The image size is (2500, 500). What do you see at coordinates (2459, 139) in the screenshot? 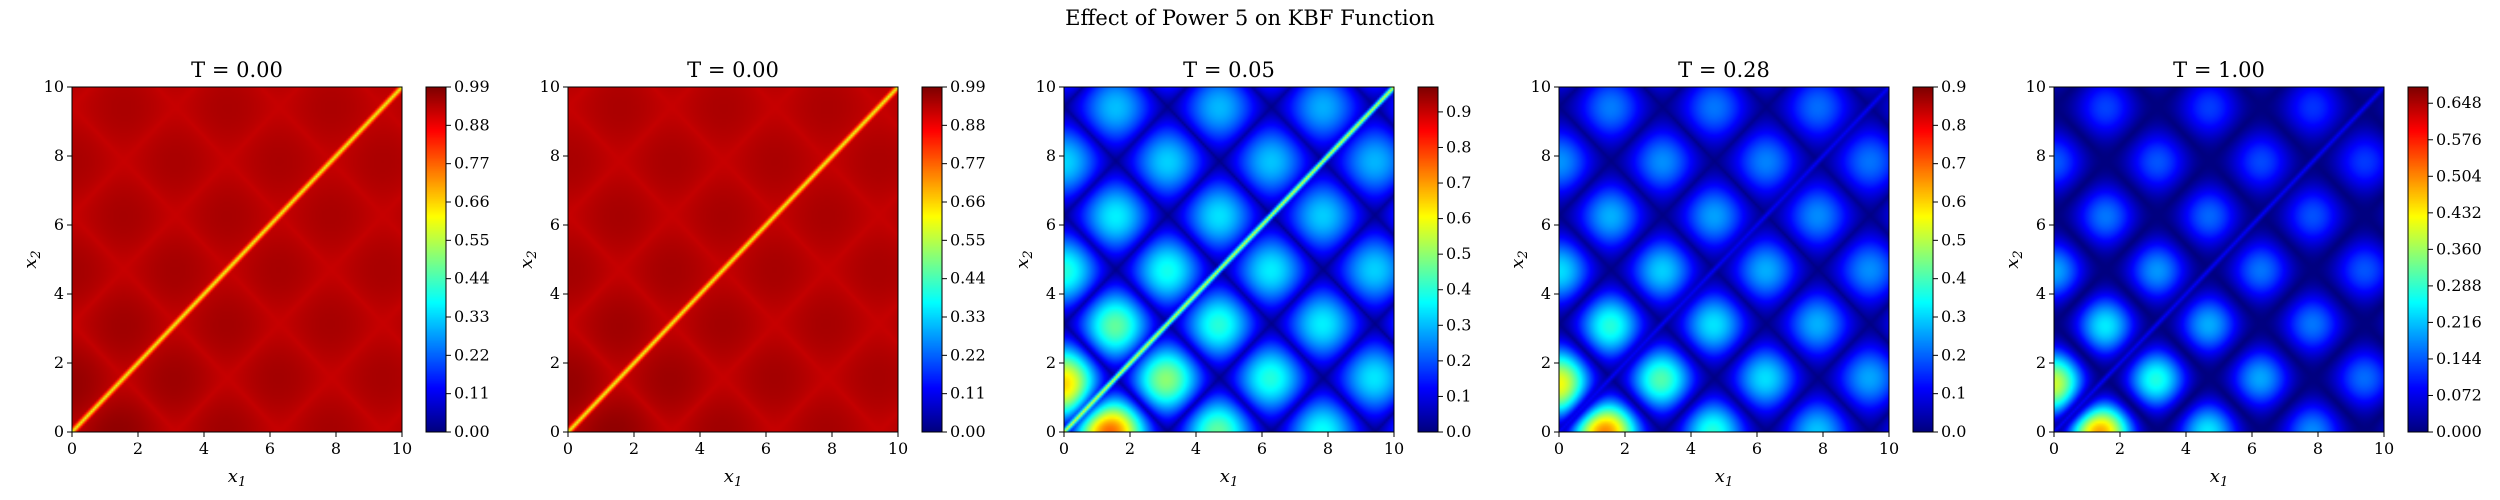
I see `colorbar-tick-label: 0.576` at bounding box center [2459, 139].